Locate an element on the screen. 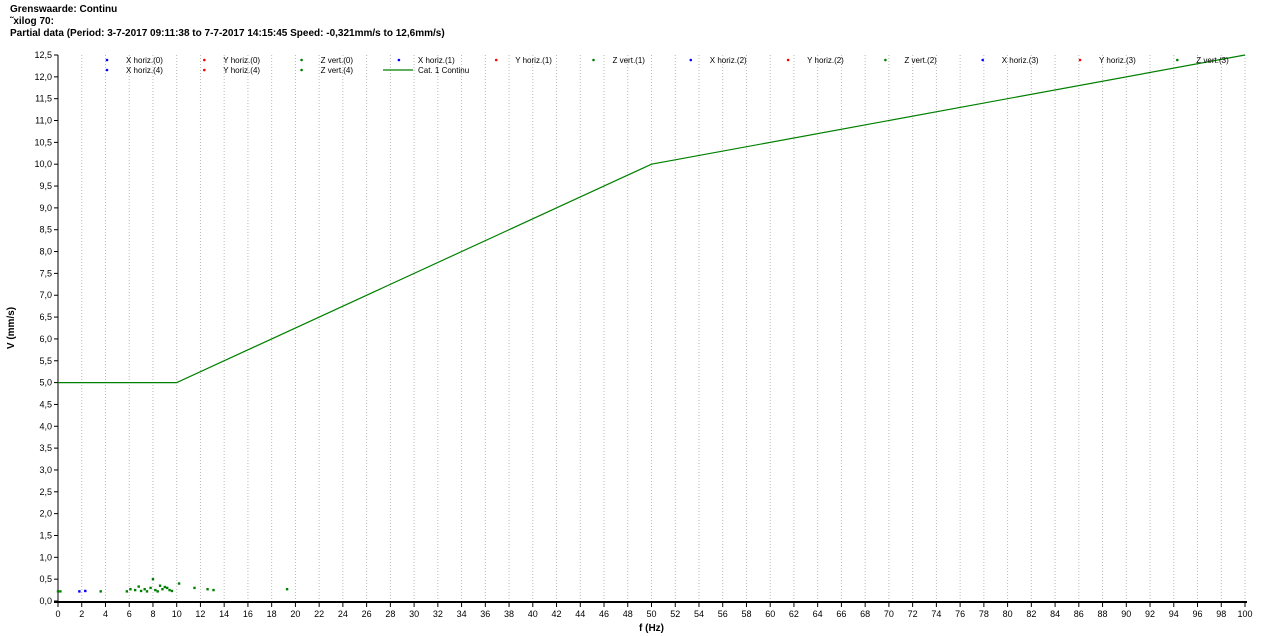  y-tick-label: 7,0 is located at coordinates (45, 295).